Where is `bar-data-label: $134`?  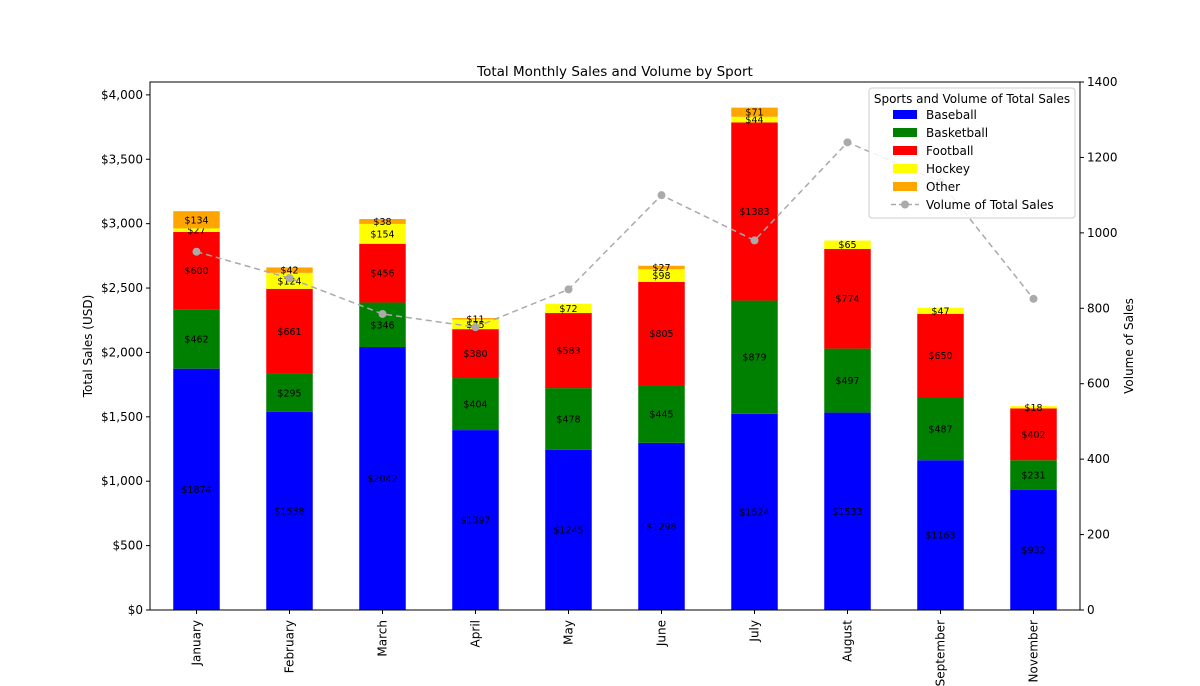
bar-data-label: $134 is located at coordinates (196, 220).